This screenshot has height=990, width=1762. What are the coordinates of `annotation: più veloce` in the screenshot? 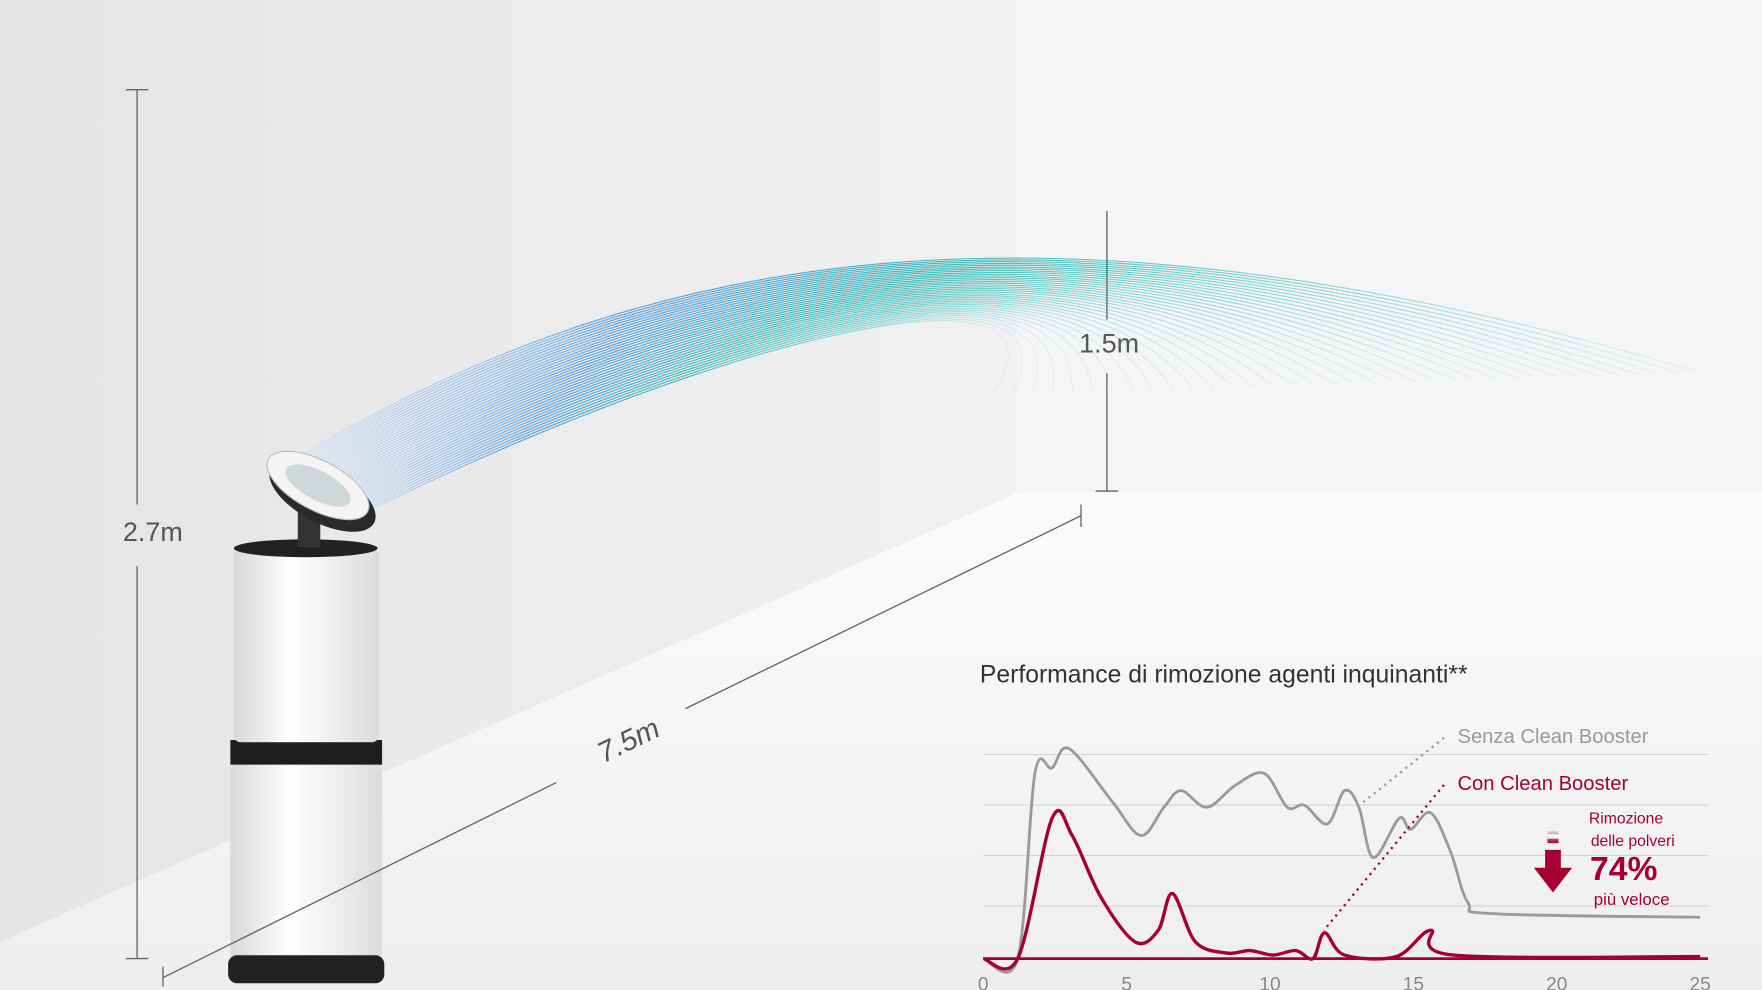 It's located at (1632, 899).